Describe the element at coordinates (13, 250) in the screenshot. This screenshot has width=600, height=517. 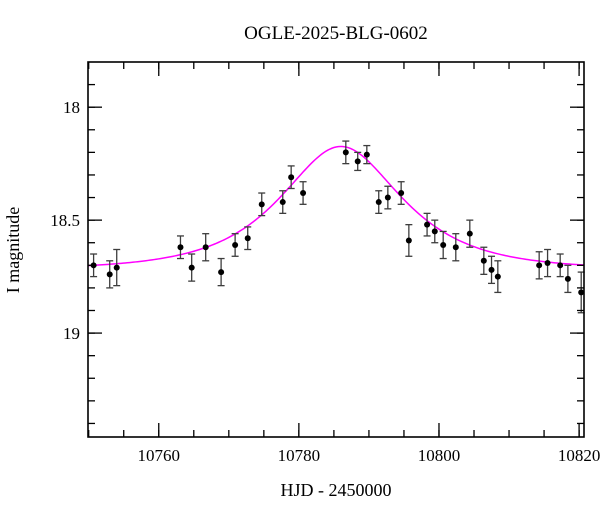
I see `y-axis-label: I magnitude` at that location.